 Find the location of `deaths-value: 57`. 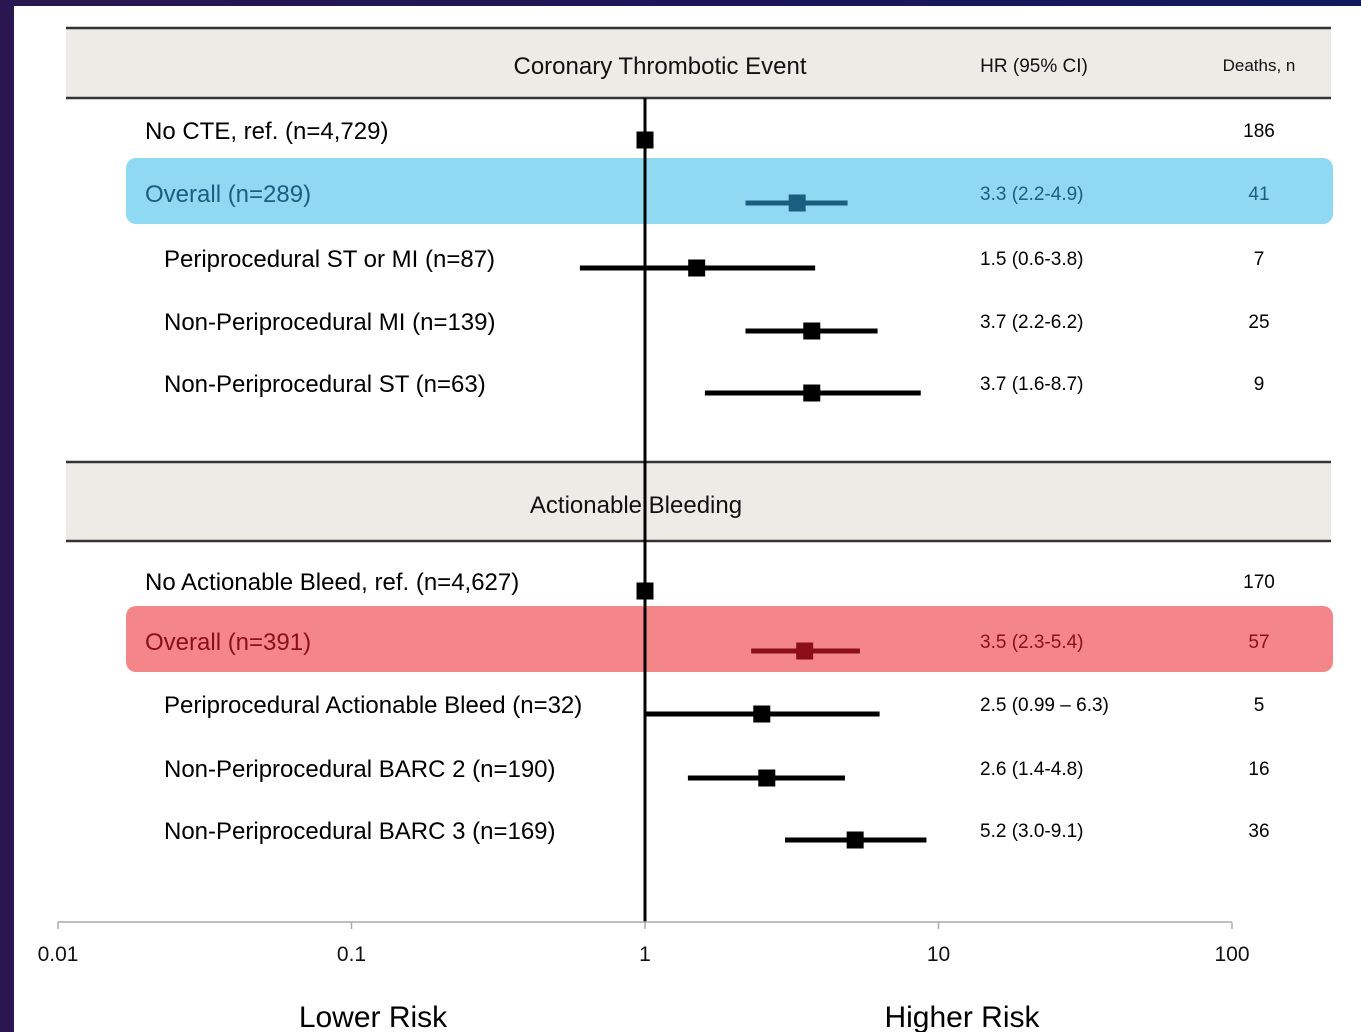

deaths-value: 57 is located at coordinates (1258, 642).